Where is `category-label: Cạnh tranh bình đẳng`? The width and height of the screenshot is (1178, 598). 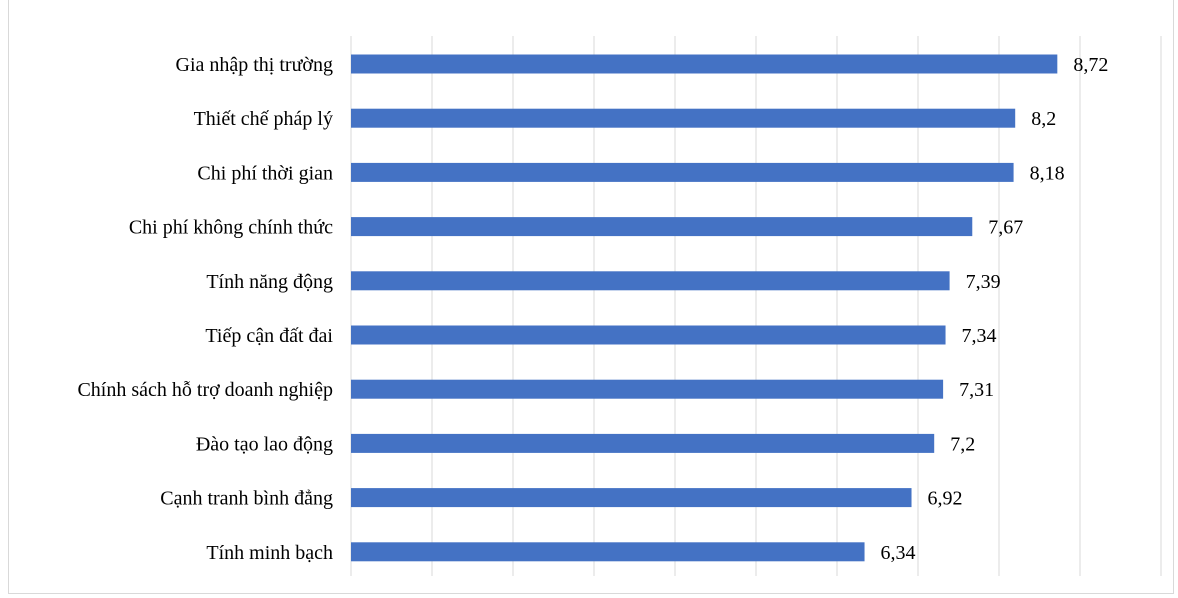 category-label: Cạnh tranh bình đẳng is located at coordinates (246, 499).